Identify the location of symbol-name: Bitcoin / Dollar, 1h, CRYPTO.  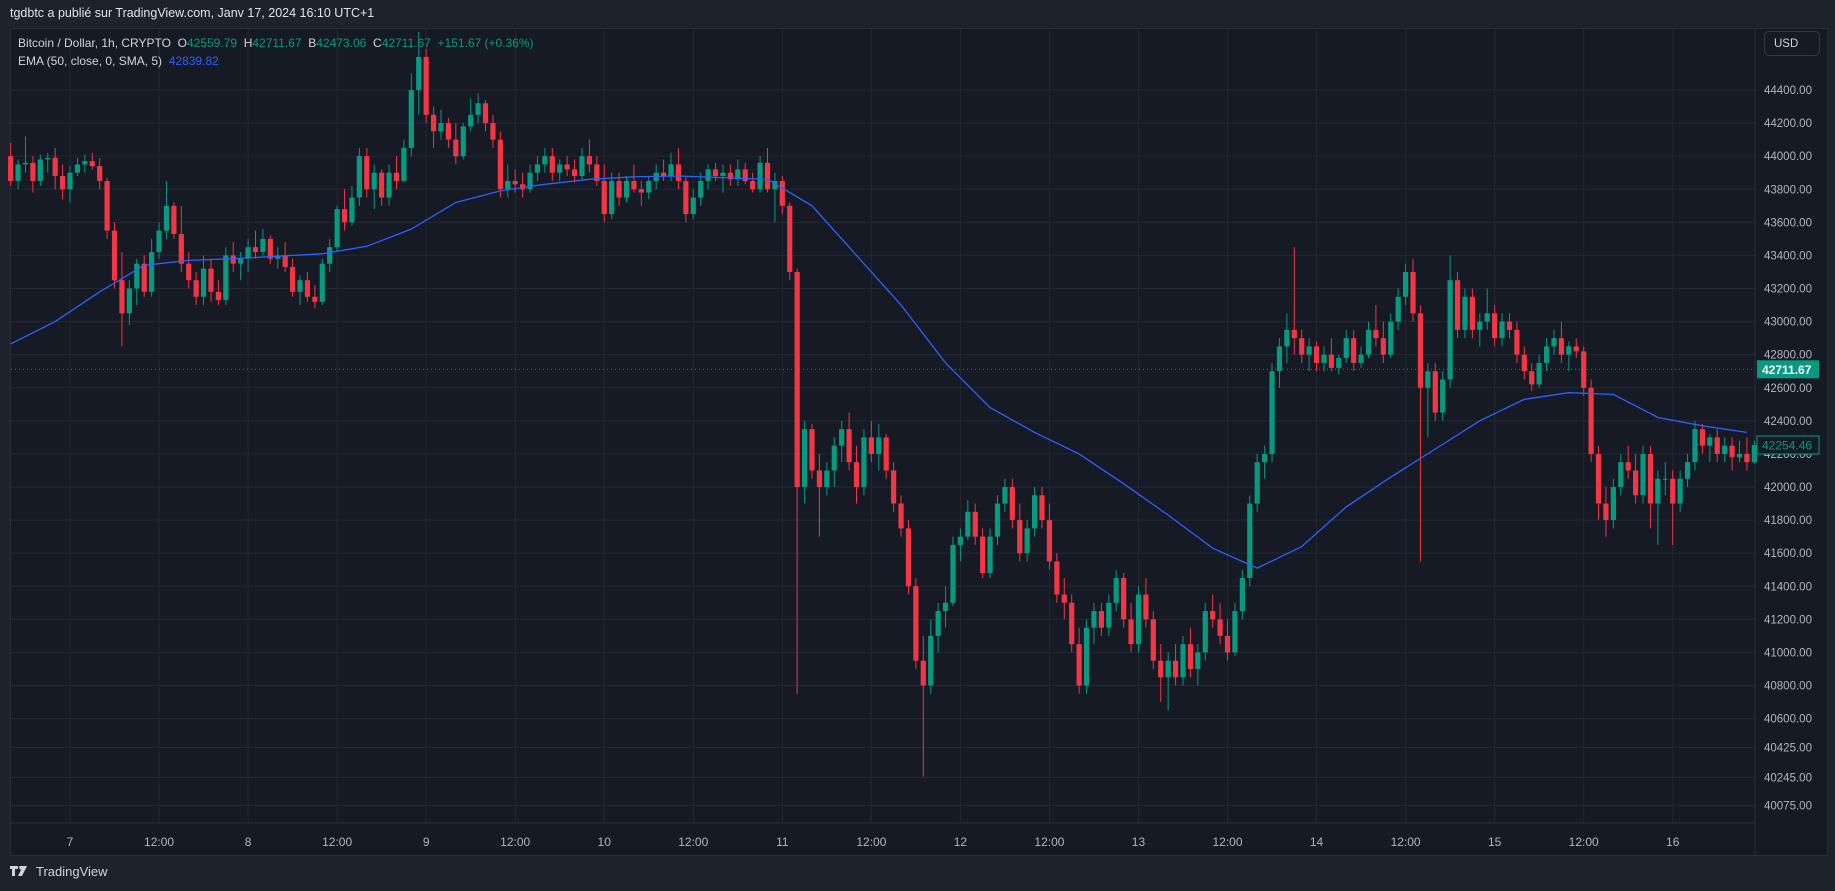
(94, 43).